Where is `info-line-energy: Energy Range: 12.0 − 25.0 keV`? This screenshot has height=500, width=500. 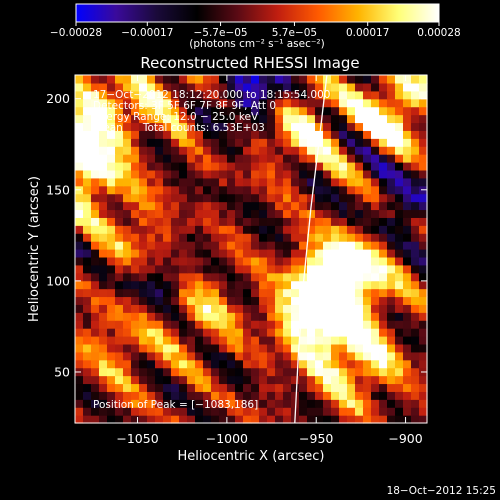 info-line-energy: Energy Range: 12.0 − 25.0 keV is located at coordinates (176, 117).